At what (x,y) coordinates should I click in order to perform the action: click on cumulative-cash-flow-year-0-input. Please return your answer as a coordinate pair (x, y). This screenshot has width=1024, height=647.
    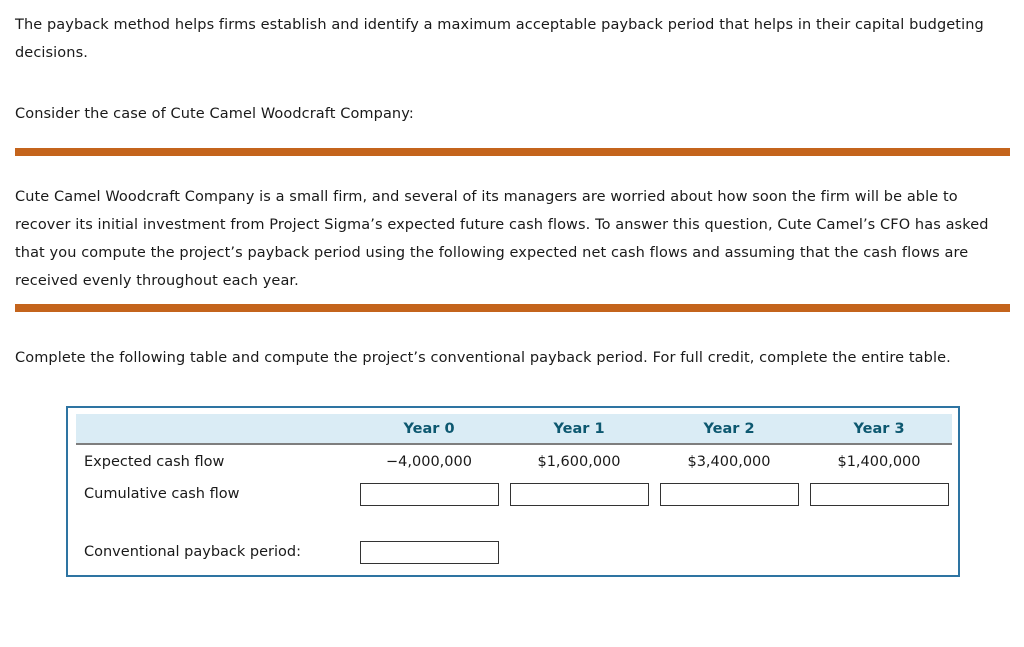
    Looking at the image, I should click on (429, 494).